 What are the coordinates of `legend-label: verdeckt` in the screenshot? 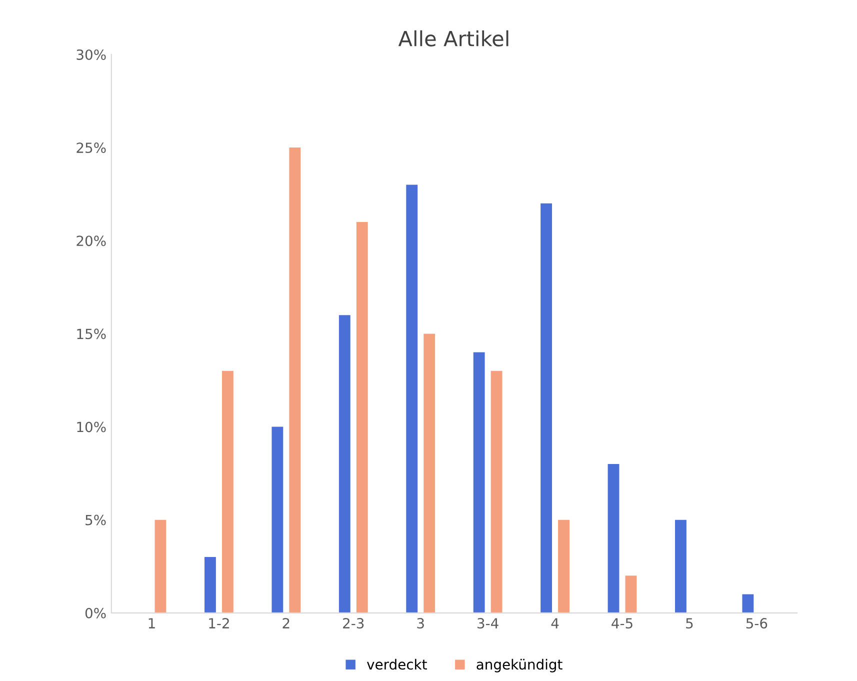 It's located at (396, 664).